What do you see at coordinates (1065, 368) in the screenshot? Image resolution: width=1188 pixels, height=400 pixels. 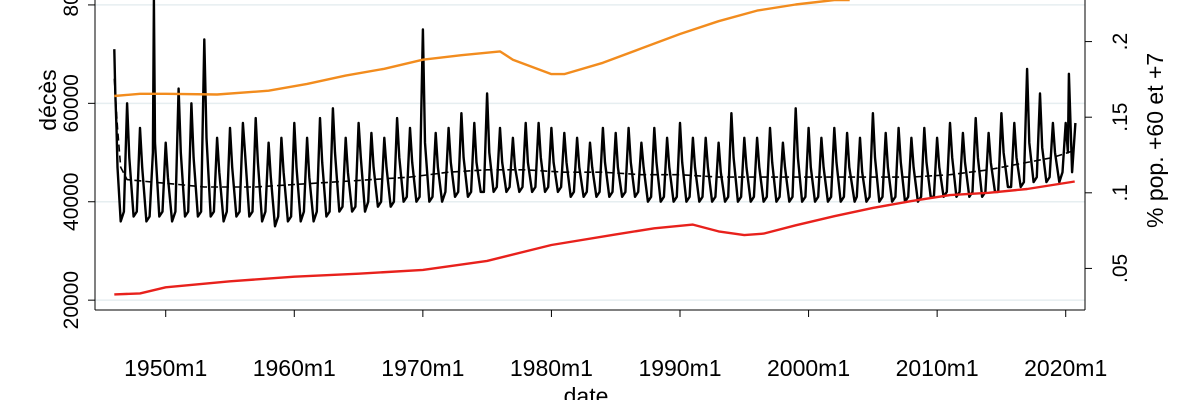 I see `x-tick-label: 2020m1` at bounding box center [1065, 368].